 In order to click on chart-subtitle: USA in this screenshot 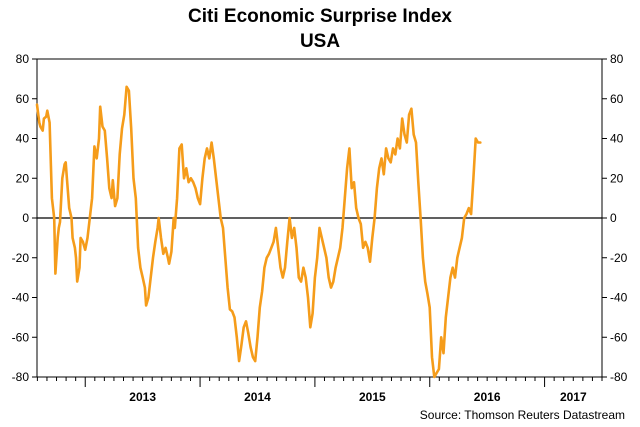, I will do `click(320, 41)`.